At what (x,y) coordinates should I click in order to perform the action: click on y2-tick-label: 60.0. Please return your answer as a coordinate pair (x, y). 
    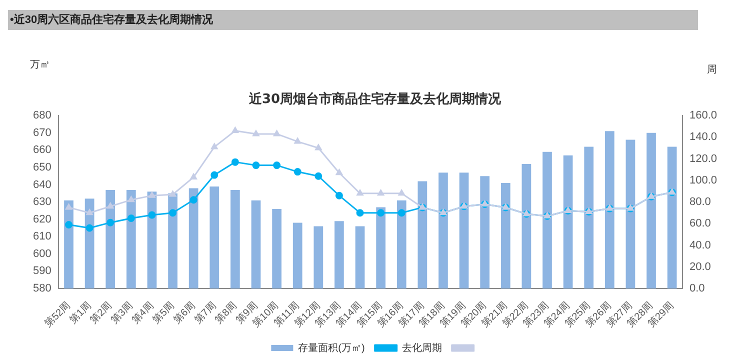
    Looking at the image, I should click on (700, 224).